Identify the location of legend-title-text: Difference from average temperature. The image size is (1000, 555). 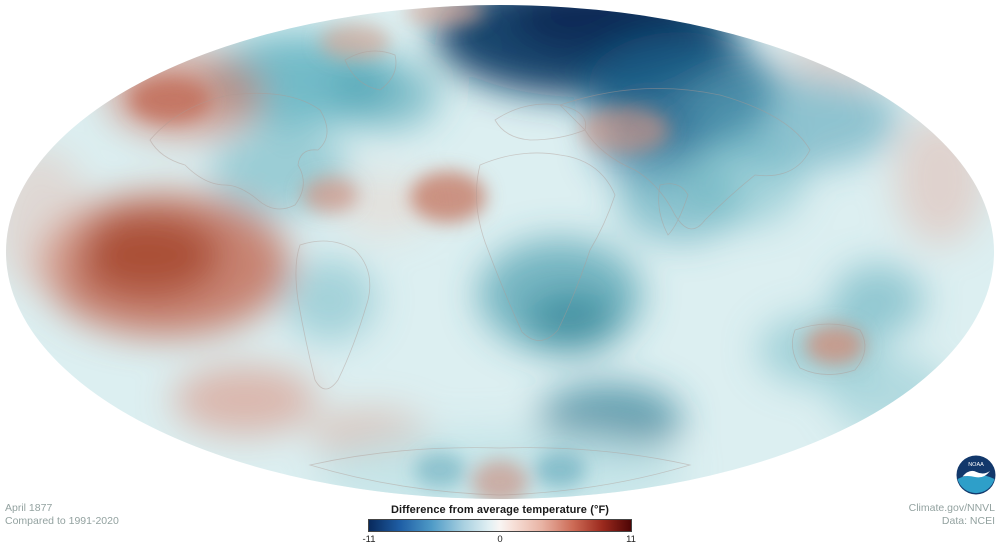
(489, 510).